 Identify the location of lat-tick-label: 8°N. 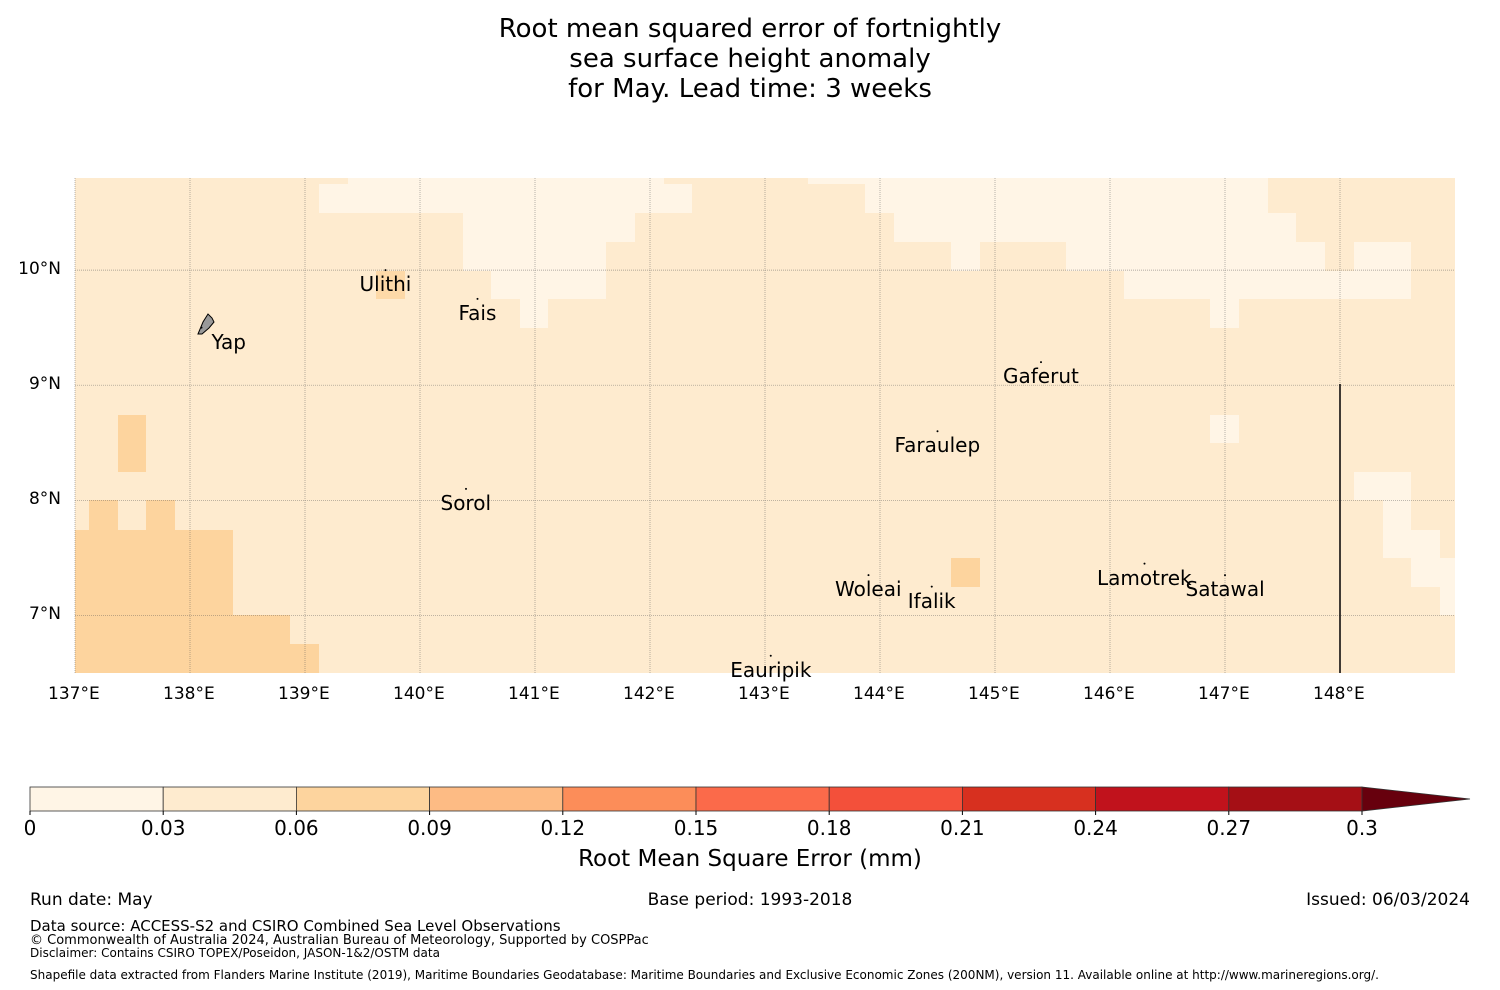
(44, 499).